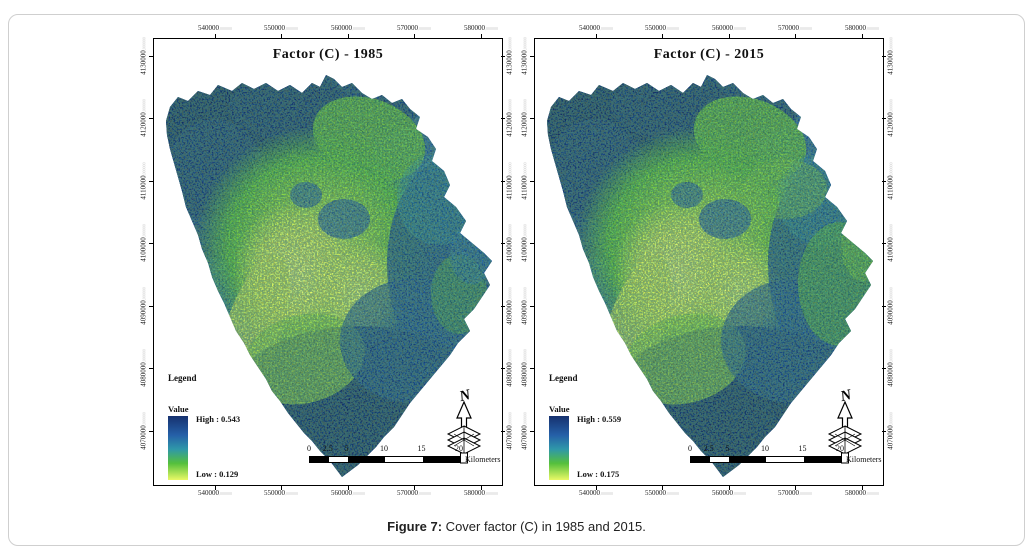  I want to click on legend-value-label: Value, so click(178, 409).